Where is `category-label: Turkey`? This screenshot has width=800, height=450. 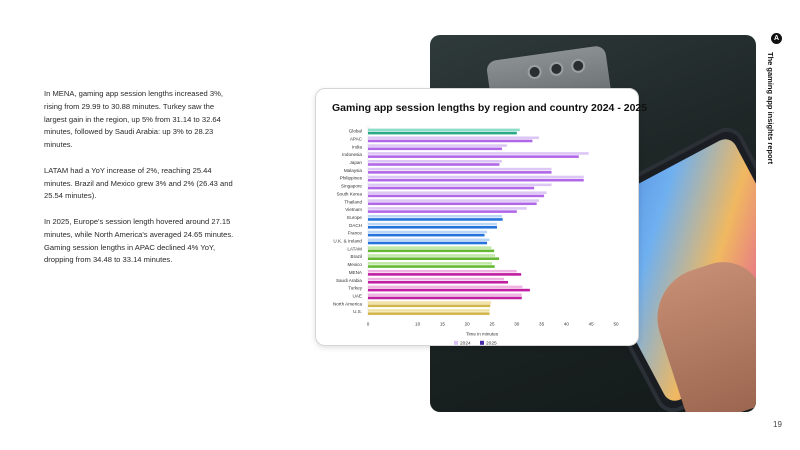
category-label: Turkey is located at coordinates (355, 288).